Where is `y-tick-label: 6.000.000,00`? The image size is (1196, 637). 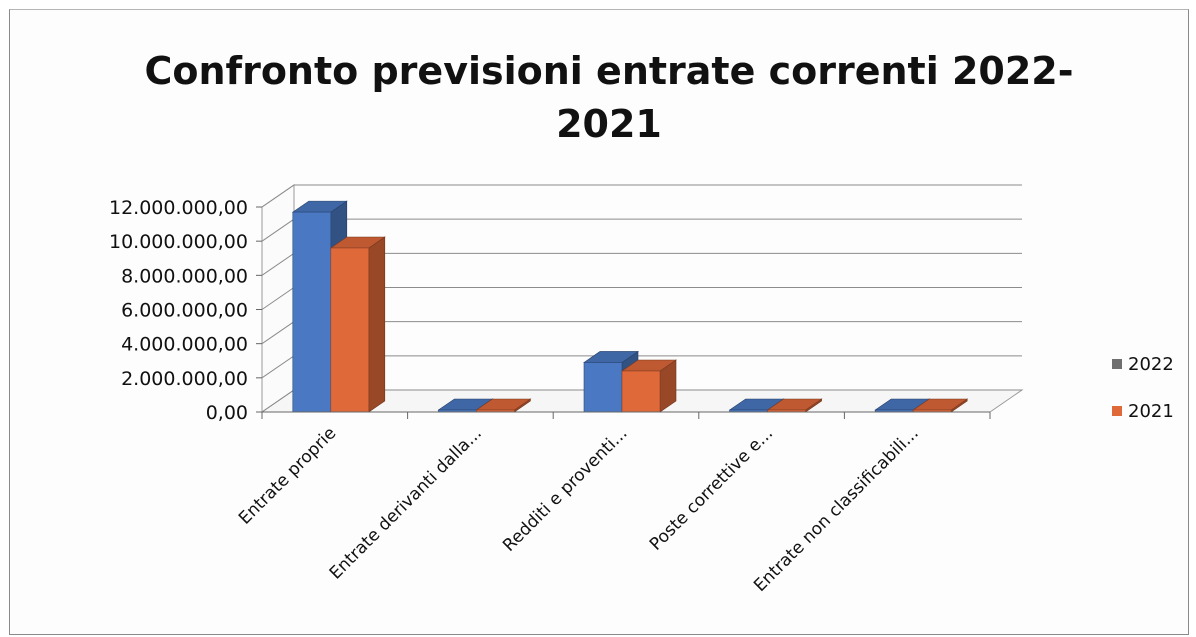
y-tick-label: 6.000.000,00 is located at coordinates (184, 311).